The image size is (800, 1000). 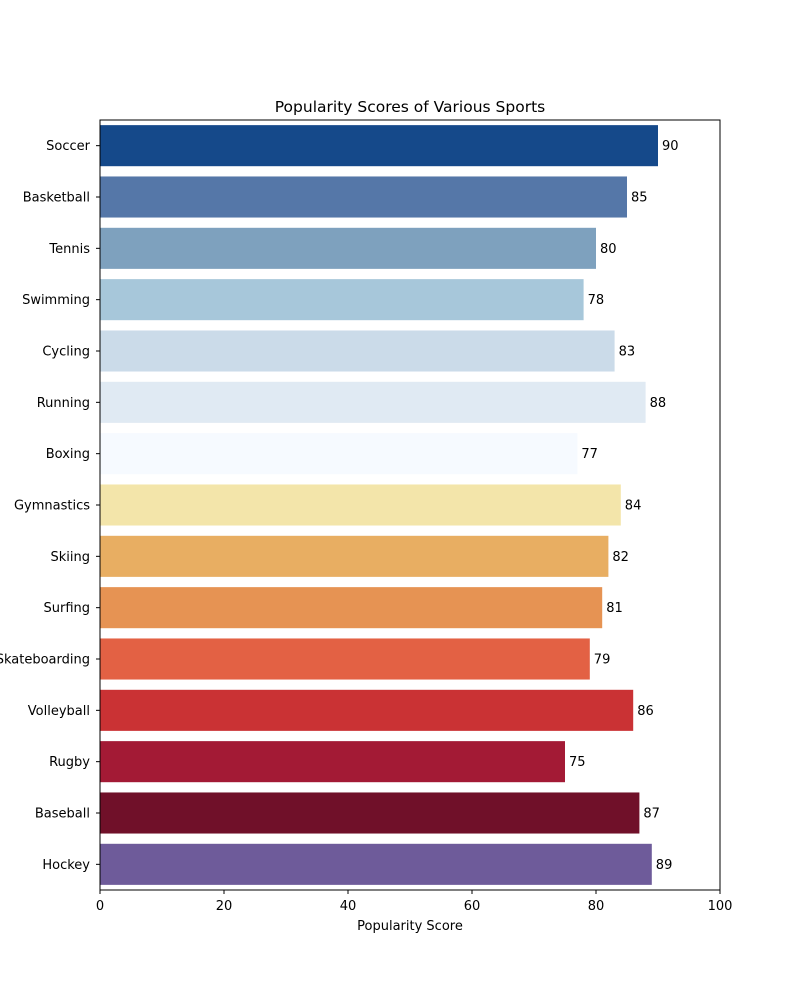 What do you see at coordinates (645, 711) in the screenshot?
I see `data-label-volleyball: 86` at bounding box center [645, 711].